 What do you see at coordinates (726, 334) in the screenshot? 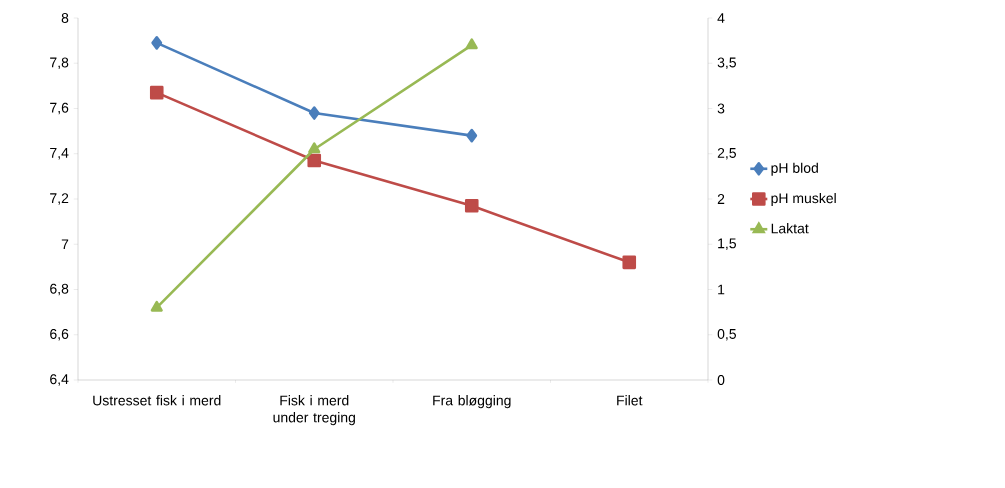
I see `y2-tick-label: 0,5` at bounding box center [726, 334].